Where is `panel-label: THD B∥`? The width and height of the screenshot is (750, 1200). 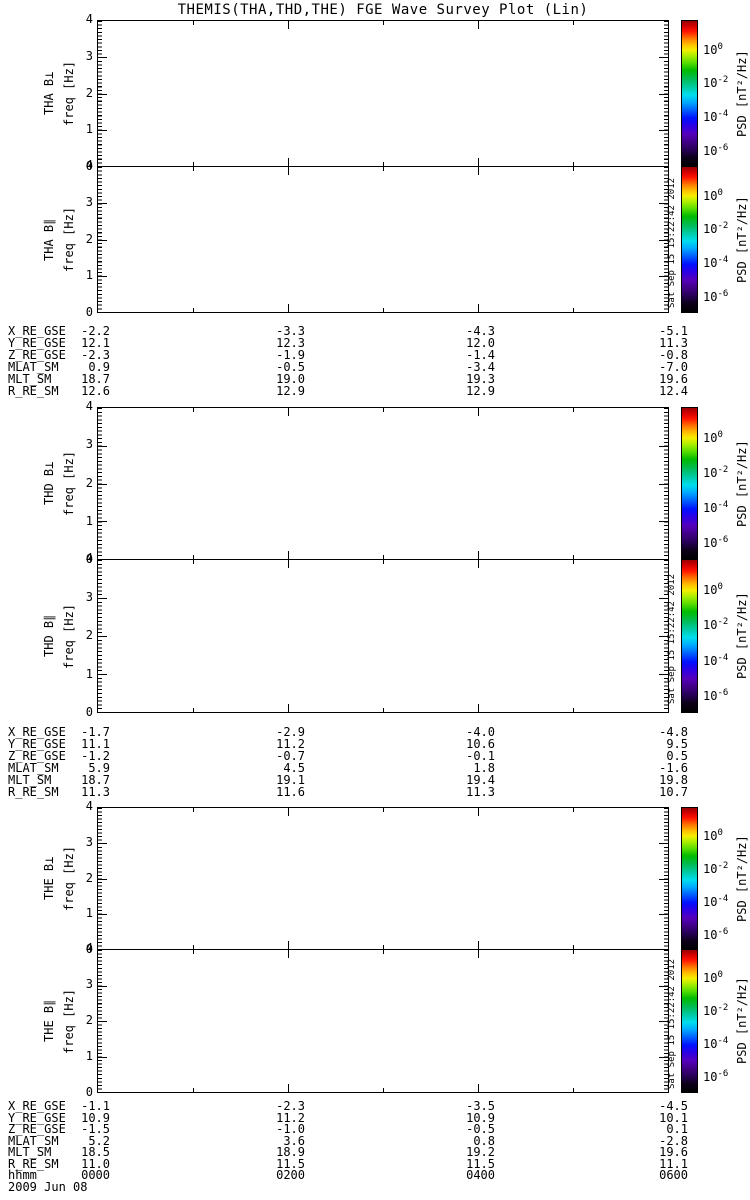 panel-label: THD B∥ is located at coordinates (49, 636).